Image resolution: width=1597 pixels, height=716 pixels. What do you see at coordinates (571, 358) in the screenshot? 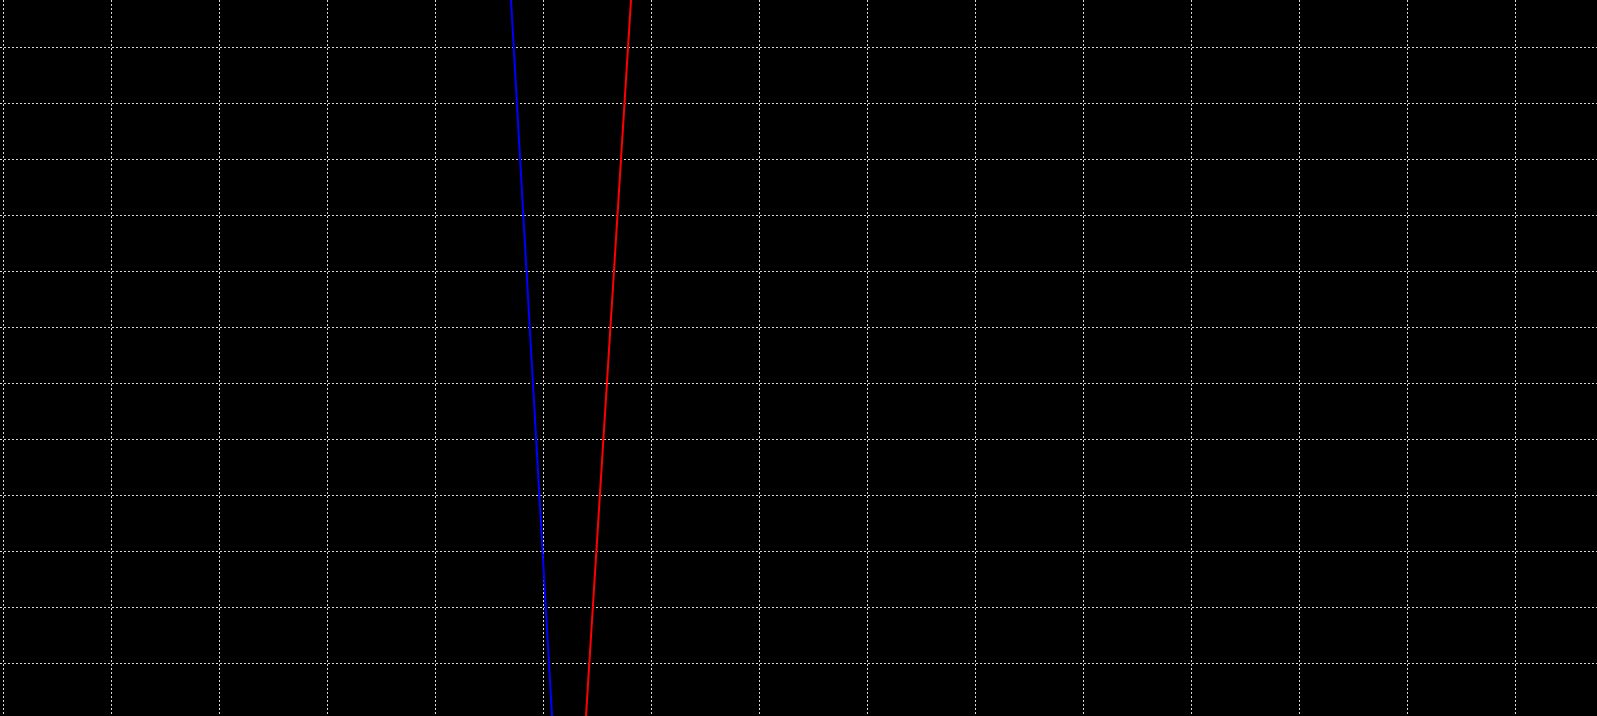
I see `series-layer` at bounding box center [571, 358].